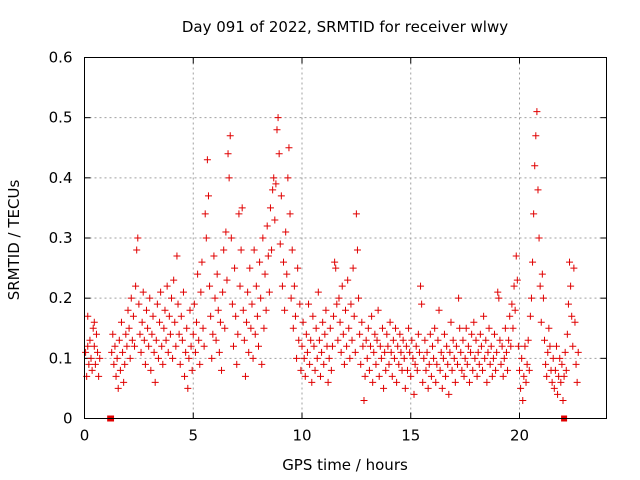 This screenshot has height=480, width=640. Describe the element at coordinates (345, 465) in the screenshot. I see `x-axis-label: GPS time / hours` at that location.